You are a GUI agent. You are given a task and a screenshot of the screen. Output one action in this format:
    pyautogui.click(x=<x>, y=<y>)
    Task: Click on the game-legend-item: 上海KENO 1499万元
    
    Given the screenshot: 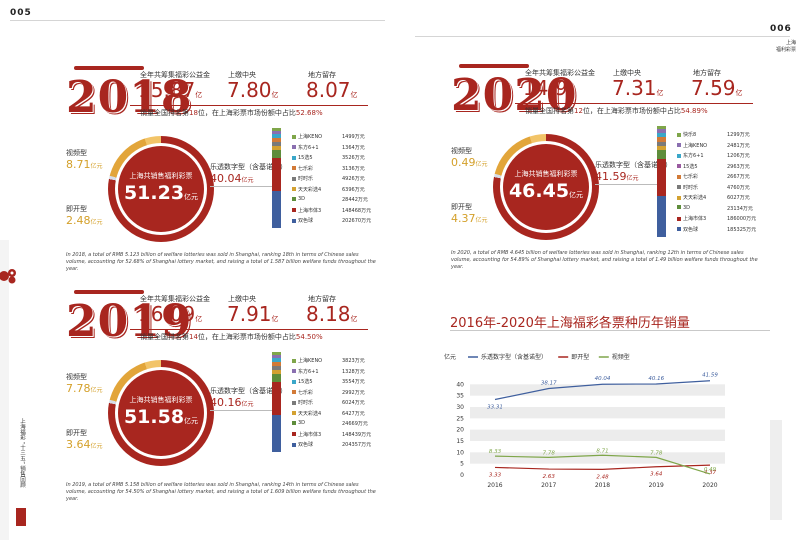 What is the action you would take?
    pyautogui.click(x=328, y=136)
    